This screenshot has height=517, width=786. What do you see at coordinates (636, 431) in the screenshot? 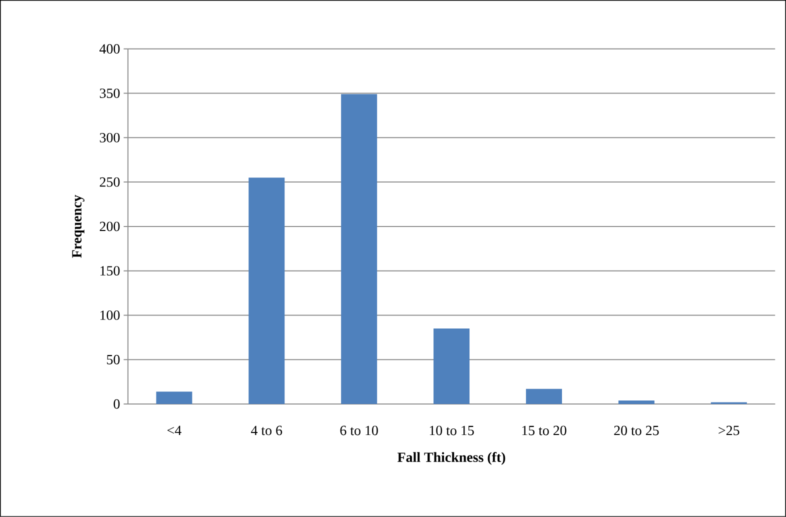
I see `x-tick-label: 20 to 25` at bounding box center [636, 431].